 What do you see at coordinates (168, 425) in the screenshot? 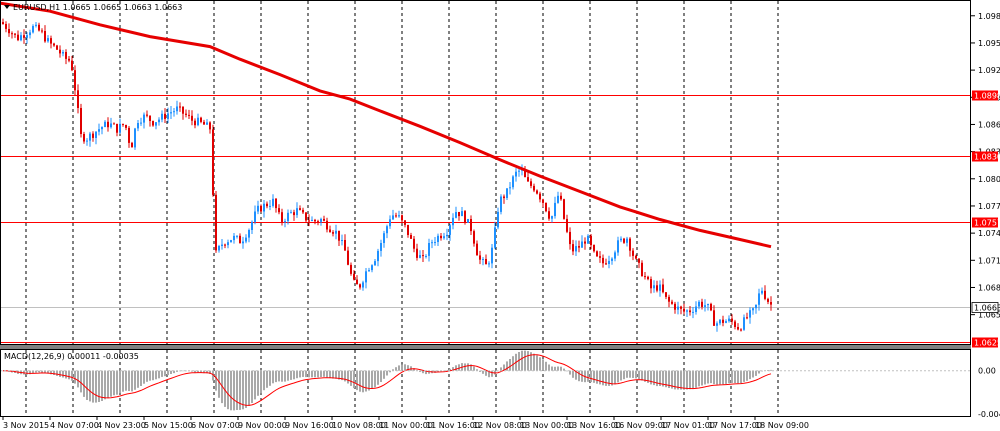
I see `time-tick-label: 5 Nov 15:00` at bounding box center [168, 425].